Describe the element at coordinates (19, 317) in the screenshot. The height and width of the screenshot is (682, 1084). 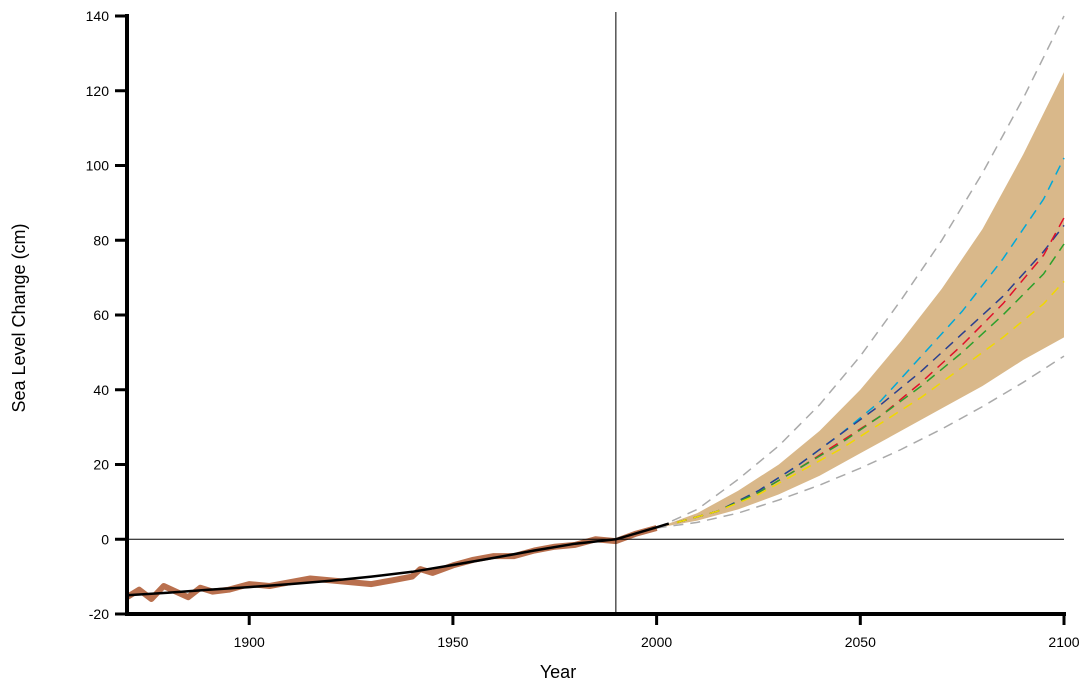
I see `y-axis-title: Sea Level Change (cm)` at that location.